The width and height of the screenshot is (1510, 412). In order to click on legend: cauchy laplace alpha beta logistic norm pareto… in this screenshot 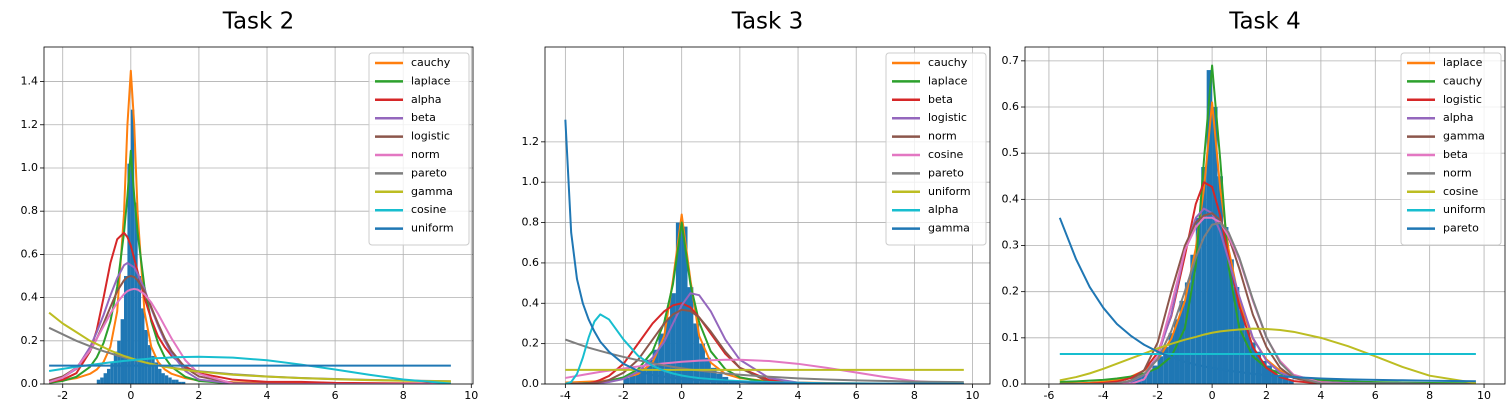, I will do `click(419, 149)`.